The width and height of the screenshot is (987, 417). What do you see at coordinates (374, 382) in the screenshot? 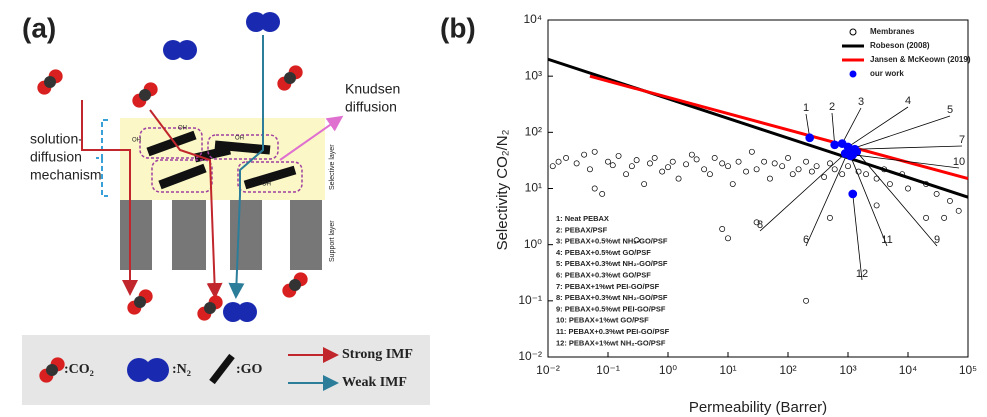
I see `legend-text: Weak IMF` at bounding box center [374, 382].